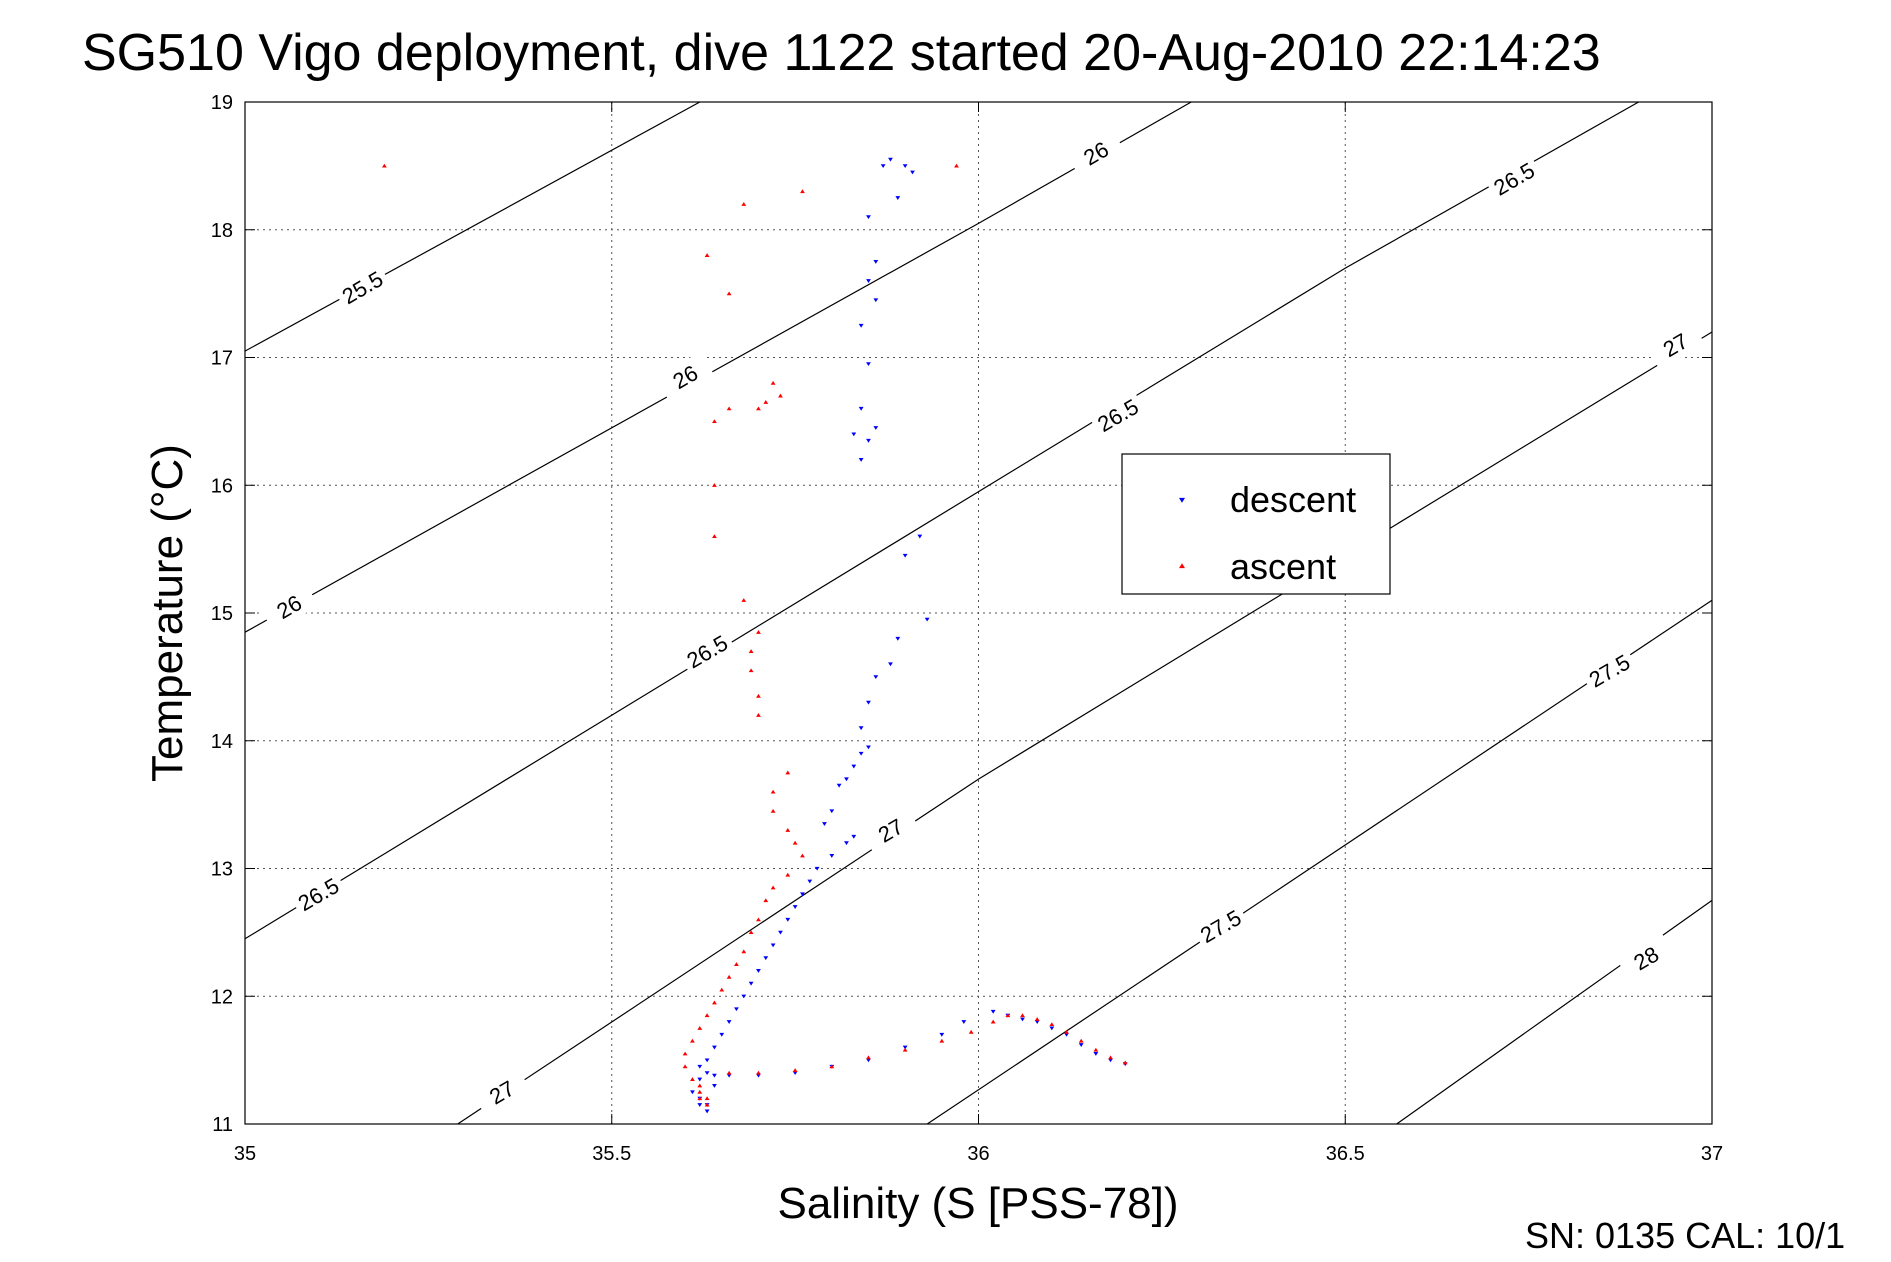  What do you see at coordinates (1182, 500) in the screenshot?
I see `legend-descent-marker` at bounding box center [1182, 500].